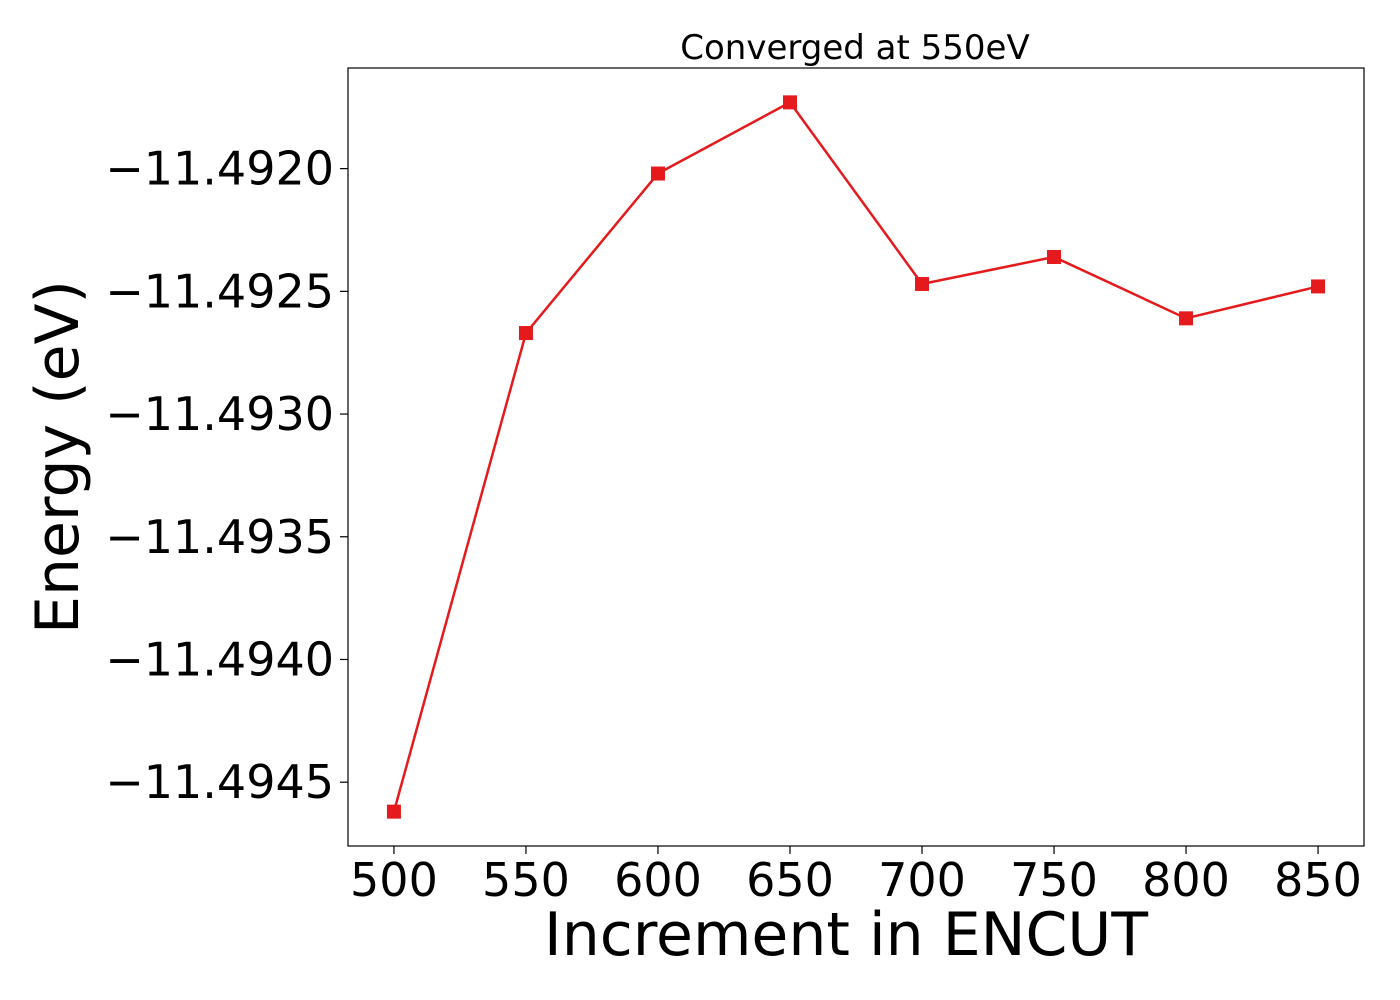 This screenshot has height=1000, width=1400. Describe the element at coordinates (790, 880) in the screenshot. I see `x-tick-label: 650` at that location.